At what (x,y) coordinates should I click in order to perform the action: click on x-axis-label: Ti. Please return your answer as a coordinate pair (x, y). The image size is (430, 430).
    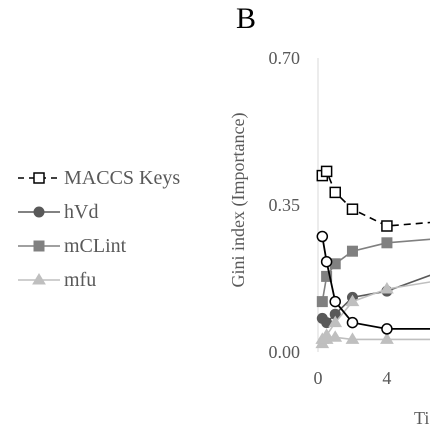
    Looking at the image, I should click on (421, 418).